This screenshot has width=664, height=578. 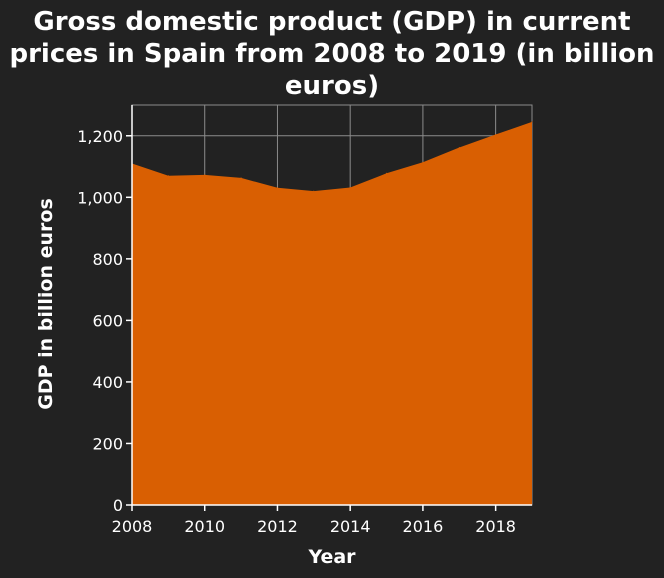 What do you see at coordinates (331, 557) in the screenshot?
I see `x-axis-label: Year` at bounding box center [331, 557].